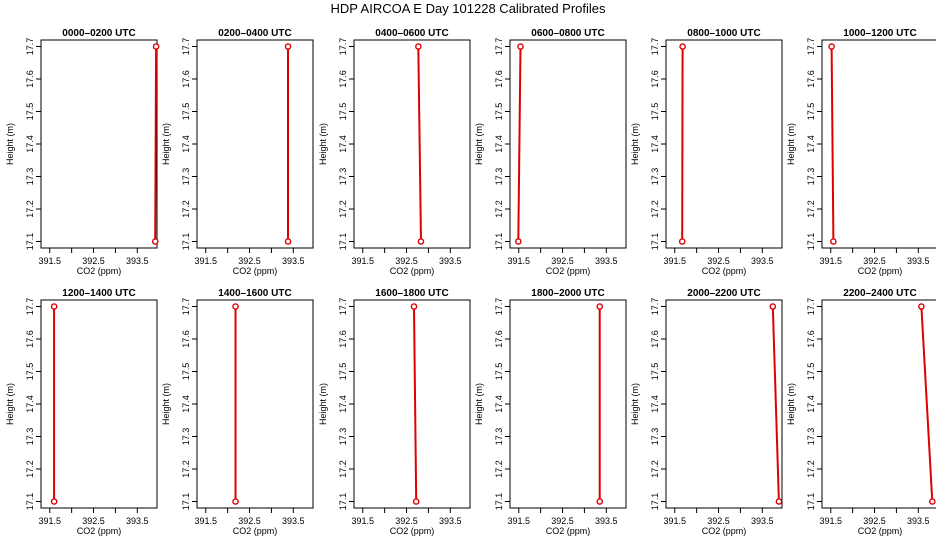  What do you see at coordinates (411, 293) in the screenshot?
I see `panel-title: 1600–1800 UTC` at bounding box center [411, 293].